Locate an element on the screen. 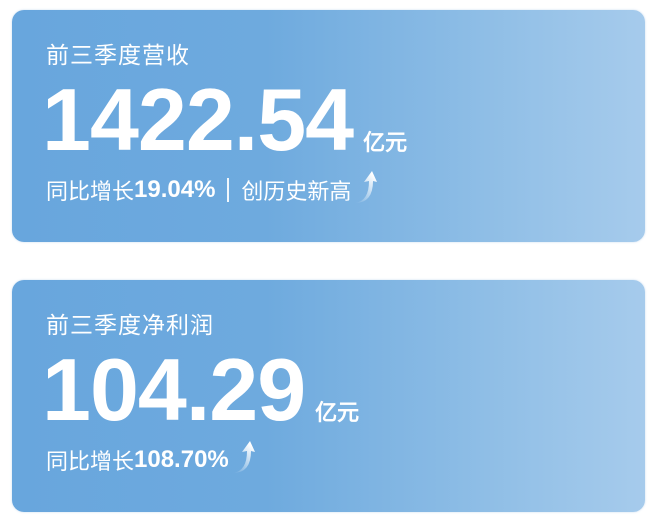  growth-row: 同比增长 108.70% is located at coordinates (151, 458).